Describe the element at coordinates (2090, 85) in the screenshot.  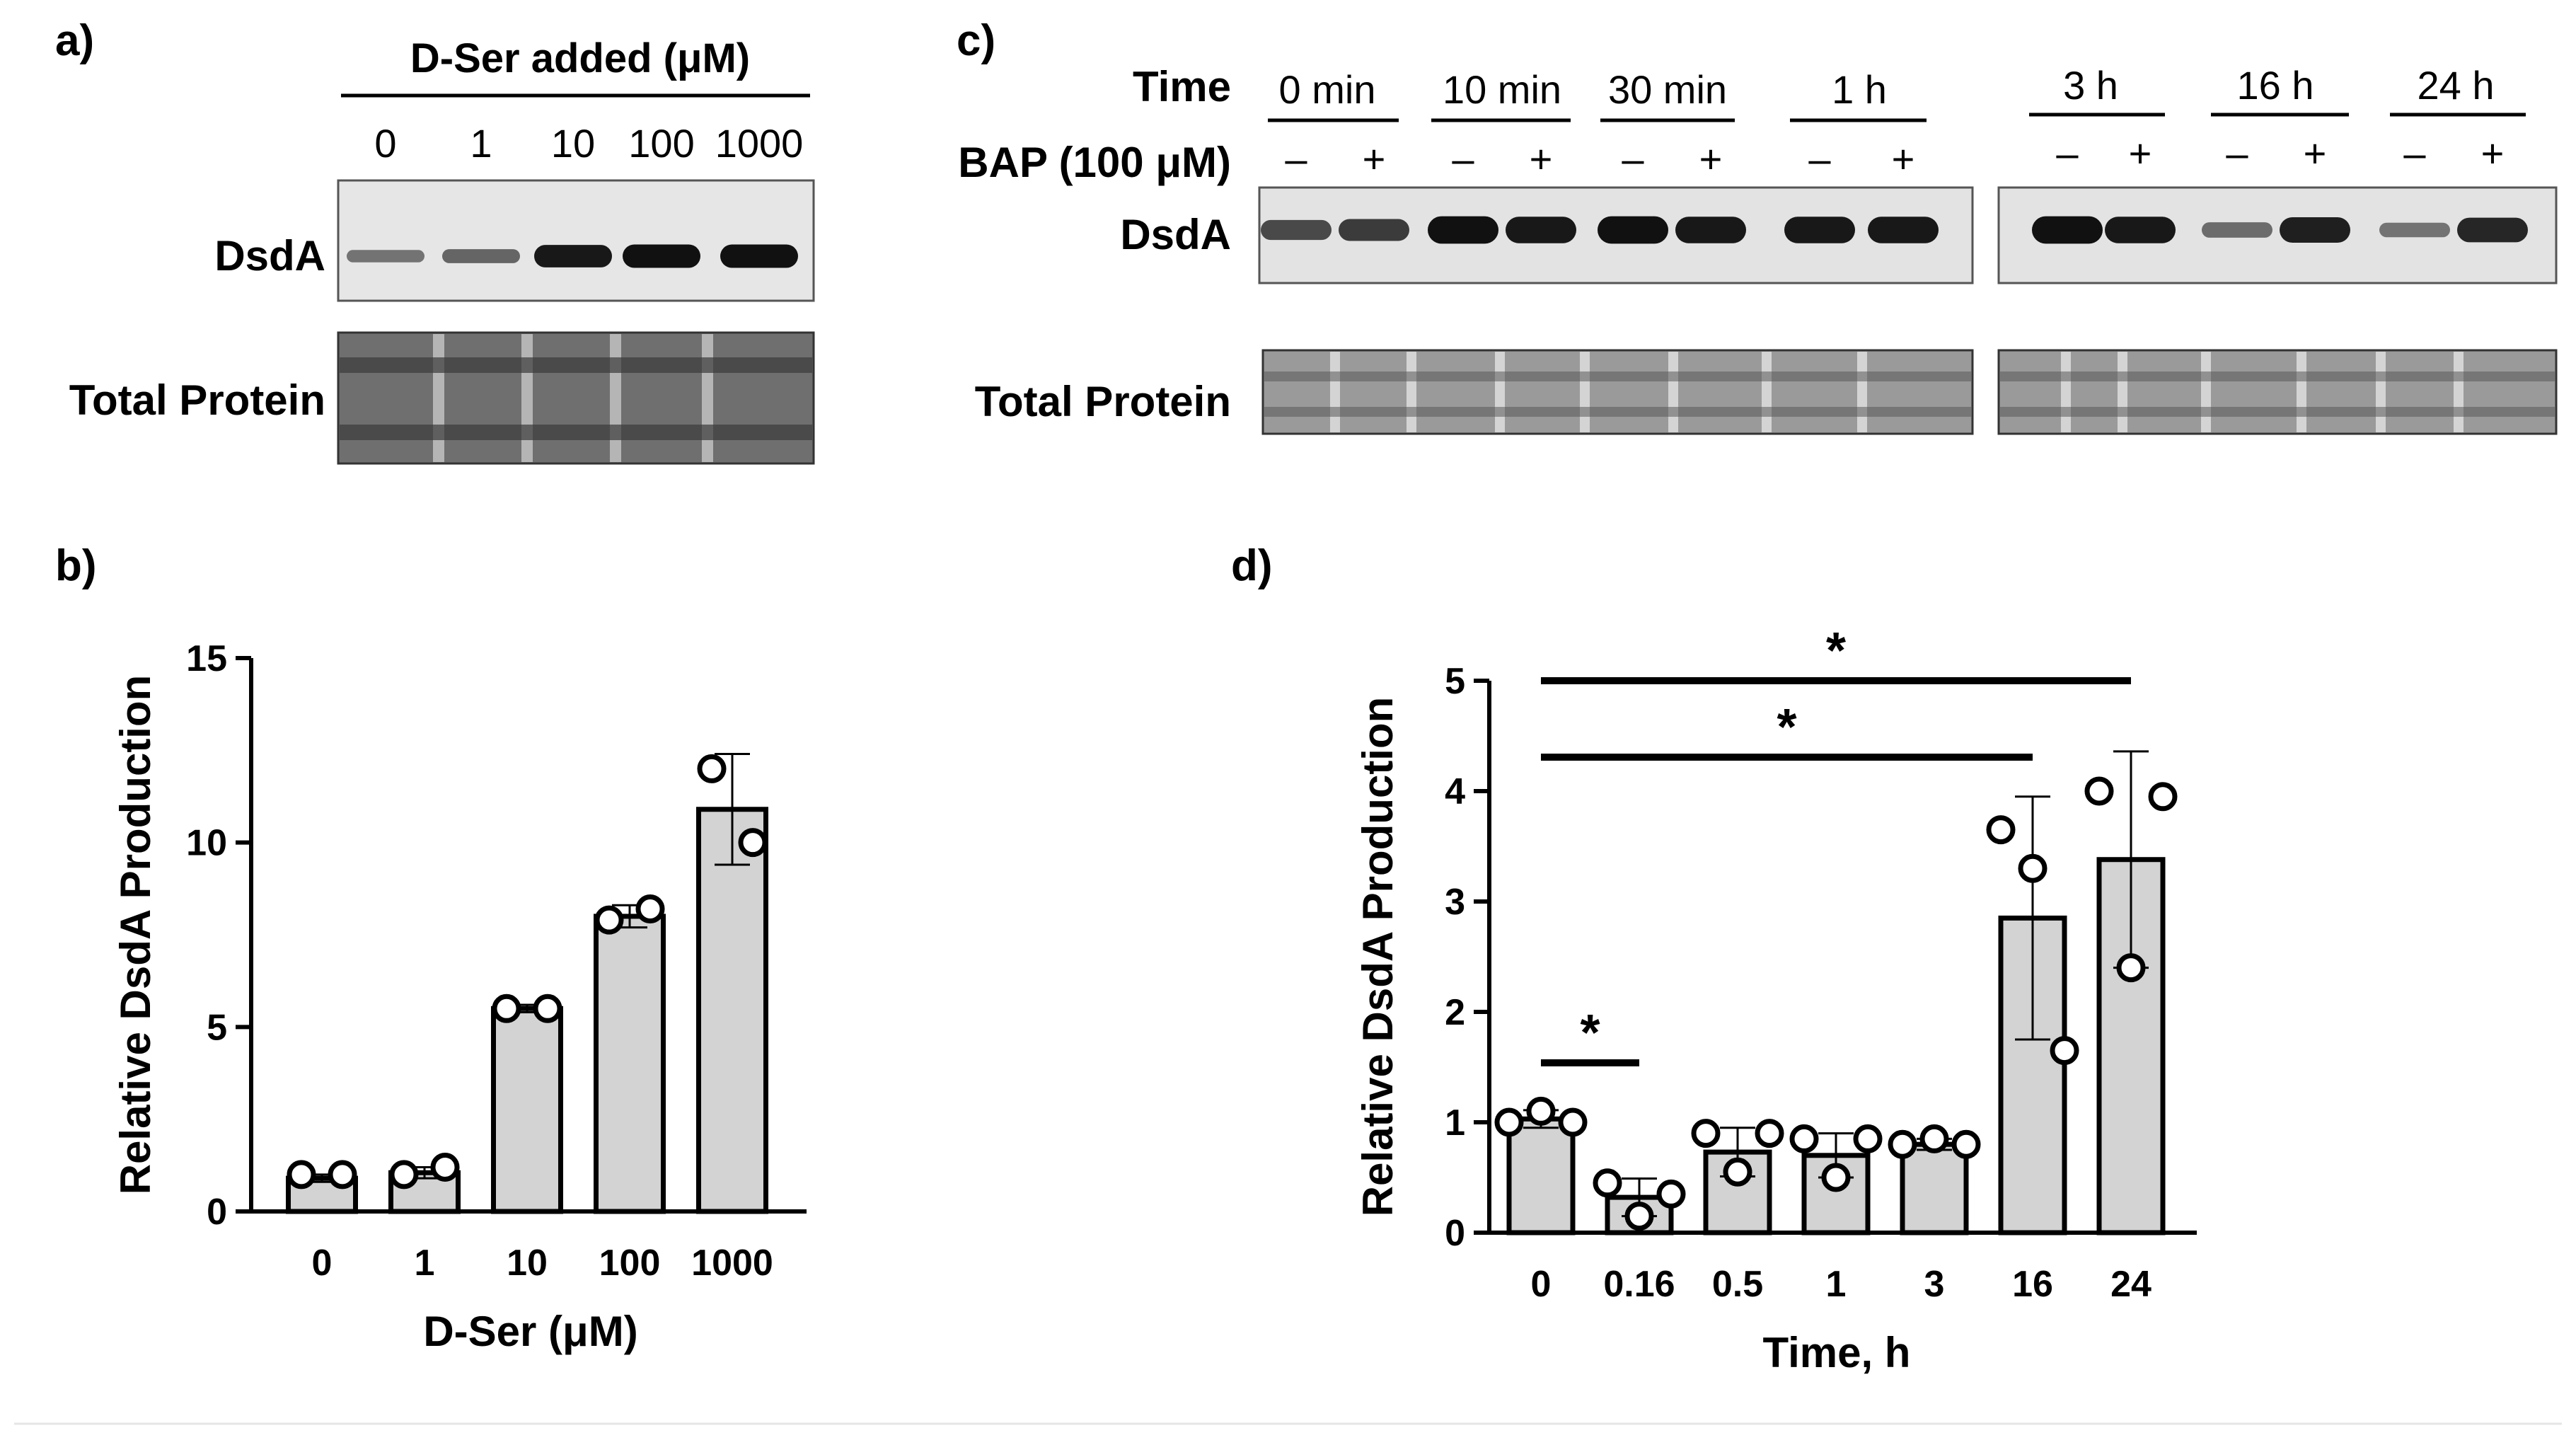
I see `panel-c-time-header: 3 h` at that location.